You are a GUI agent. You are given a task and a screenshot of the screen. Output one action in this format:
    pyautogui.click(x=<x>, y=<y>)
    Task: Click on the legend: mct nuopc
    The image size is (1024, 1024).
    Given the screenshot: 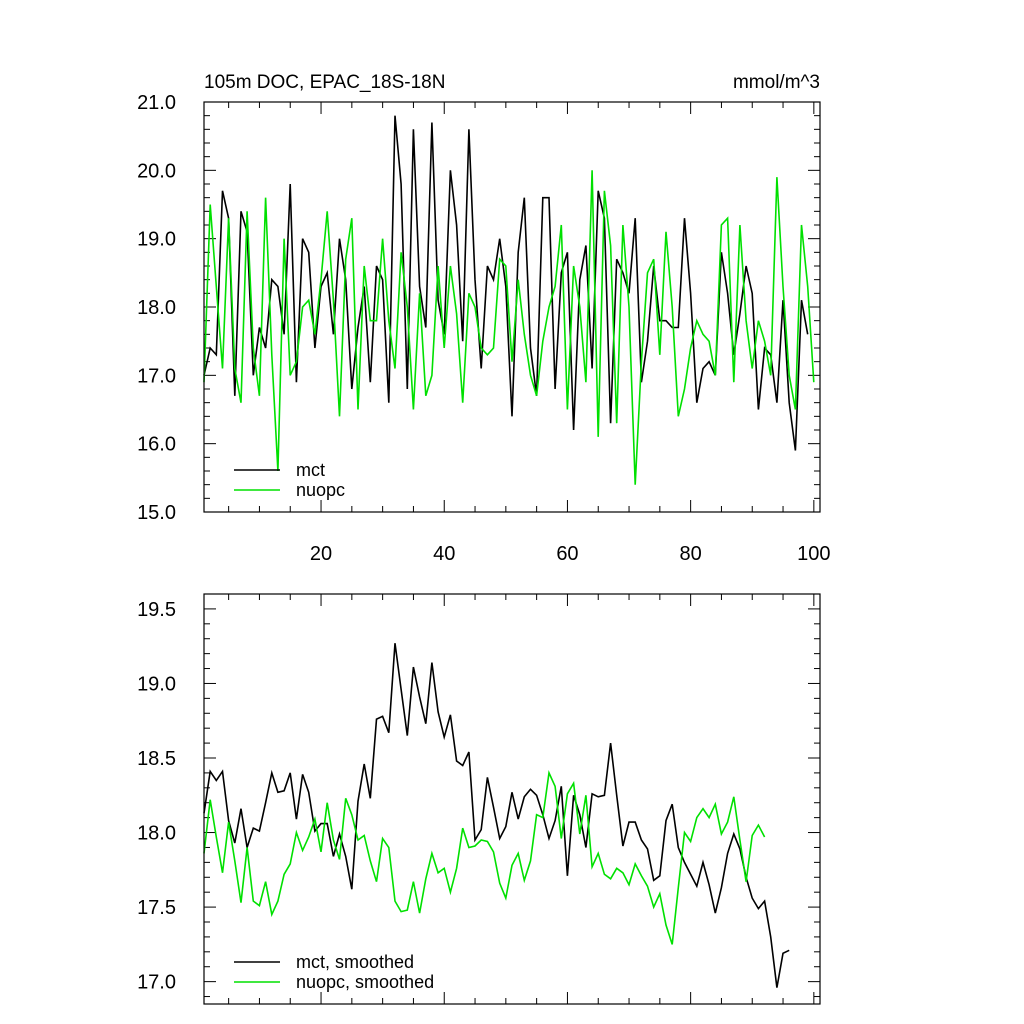 What is the action you would take?
    pyautogui.click(x=289, y=480)
    